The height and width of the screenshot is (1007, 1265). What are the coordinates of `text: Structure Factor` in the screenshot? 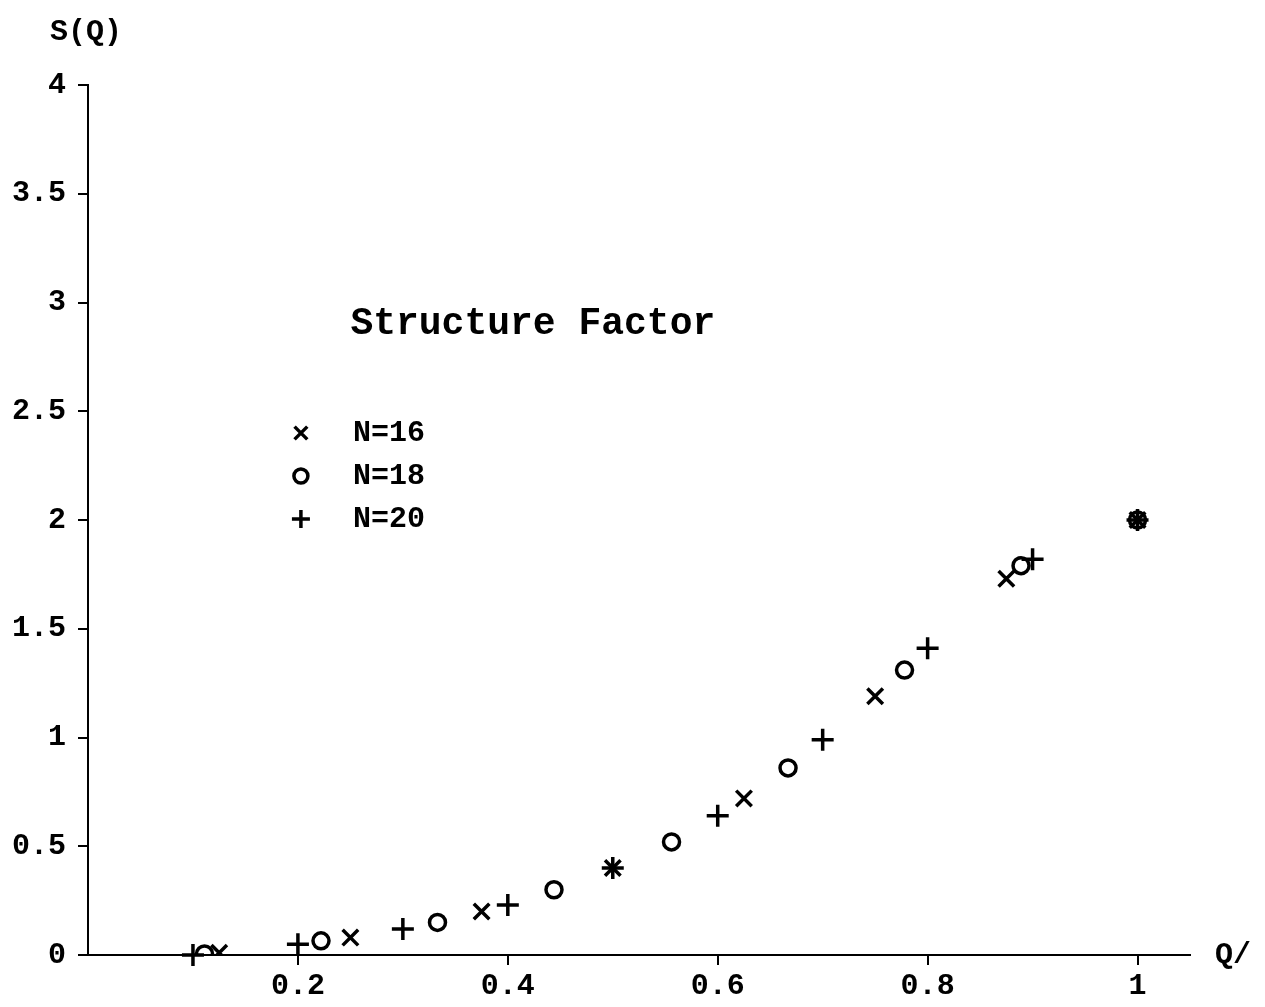 It's located at (533, 323).